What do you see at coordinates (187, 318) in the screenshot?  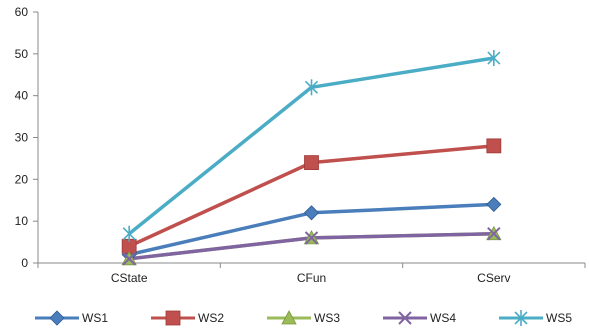 I see `legend-item-ws2: WS2` at bounding box center [187, 318].